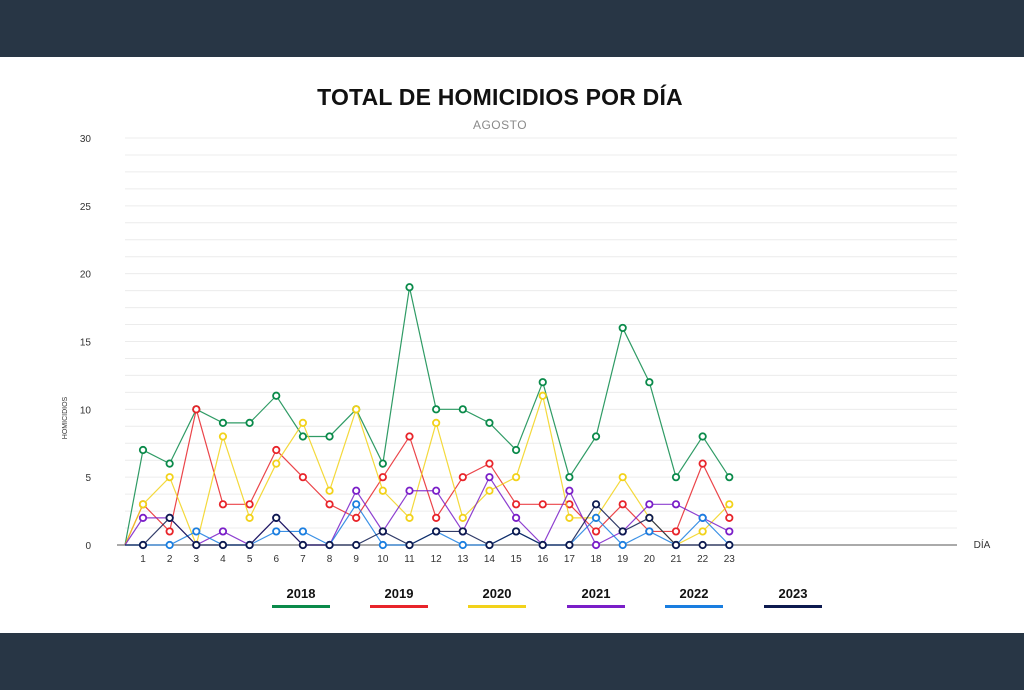 The height and width of the screenshot is (690, 1024). I want to click on x-tick-label: 13, so click(463, 559).